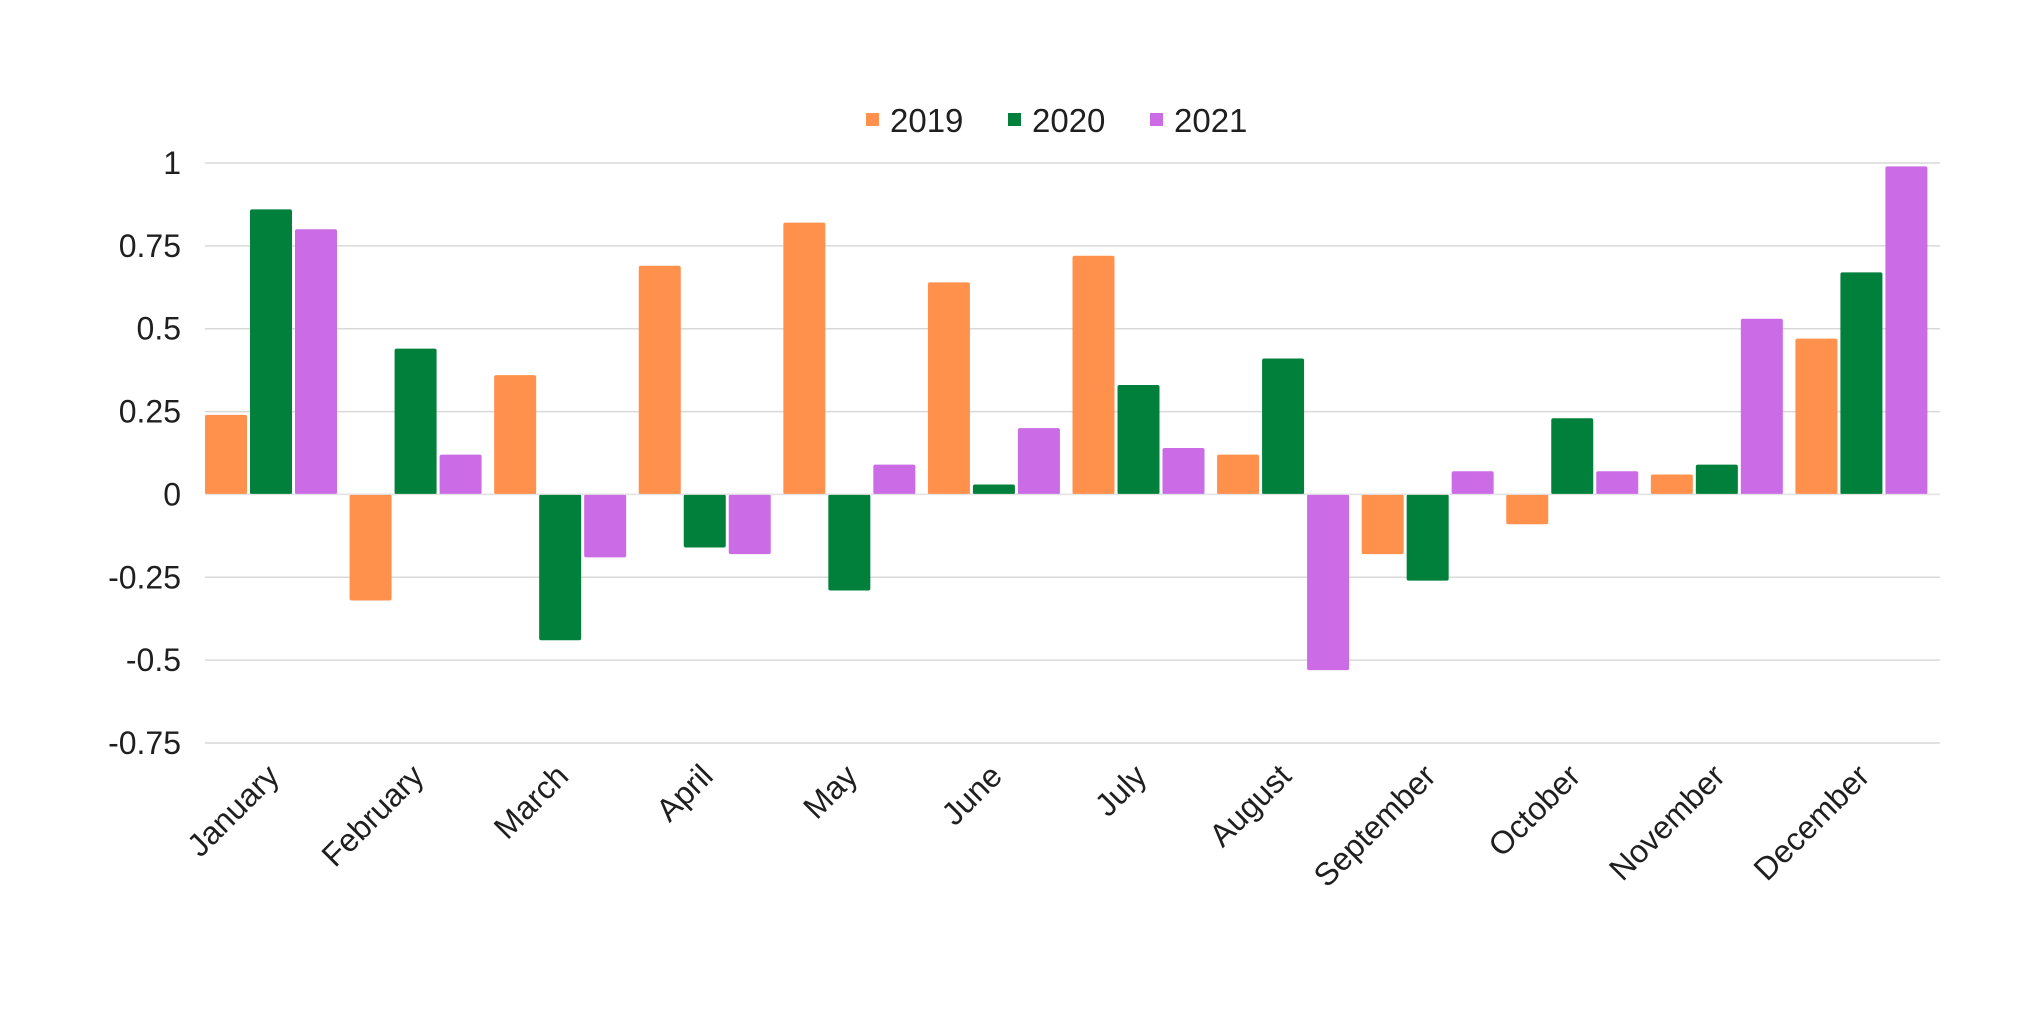 This screenshot has width=2030, height=1010. What do you see at coordinates (849, 542) in the screenshot?
I see `bar-2020-may` at bounding box center [849, 542].